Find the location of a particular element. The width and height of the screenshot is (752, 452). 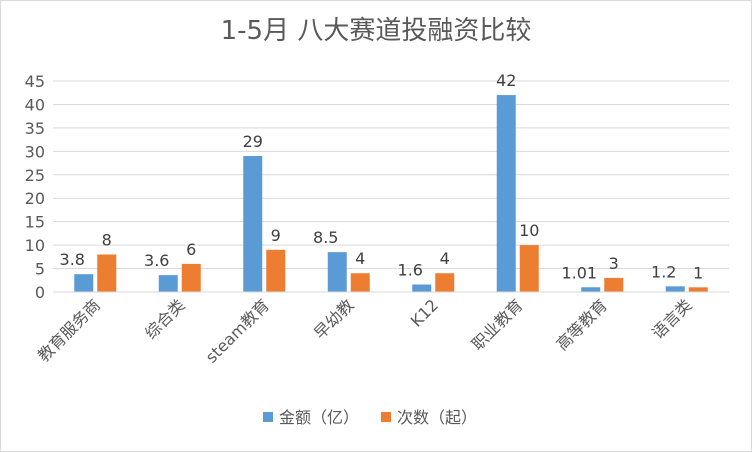

data-label: 1 is located at coordinates (698, 272).